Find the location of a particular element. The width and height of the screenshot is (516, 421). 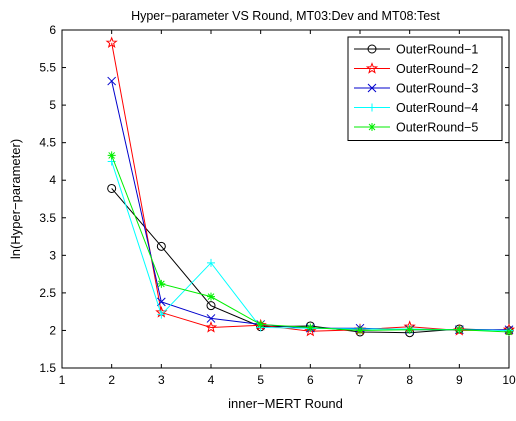

y-tick-label: 6 is located at coordinates (52, 30).